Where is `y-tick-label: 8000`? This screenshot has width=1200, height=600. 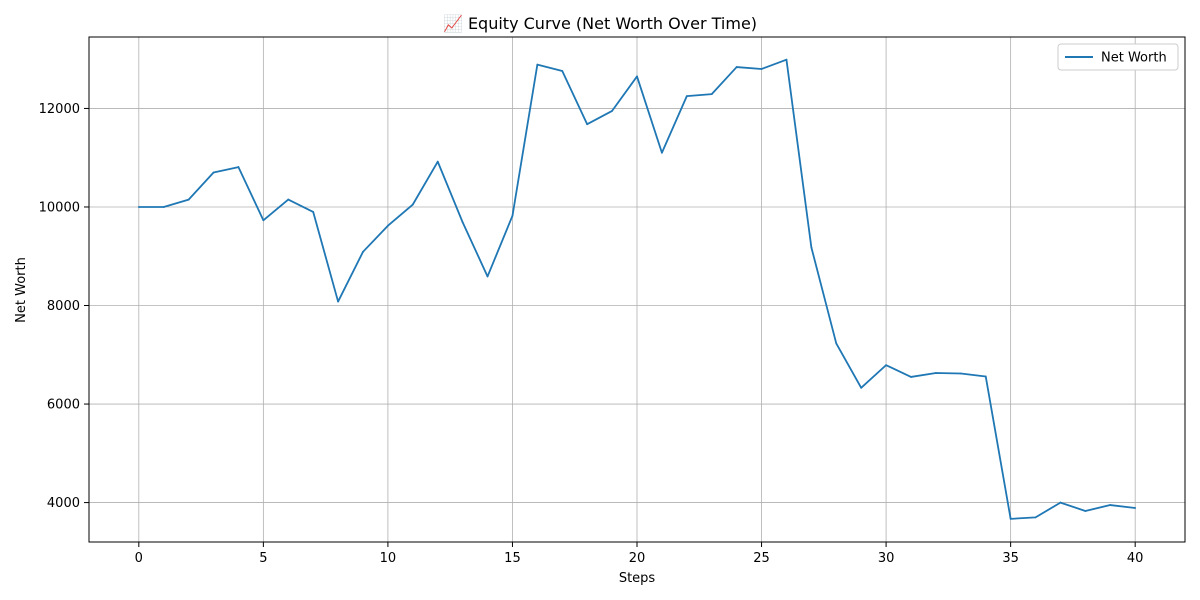 y-tick-label: 8000 is located at coordinates (63, 306).